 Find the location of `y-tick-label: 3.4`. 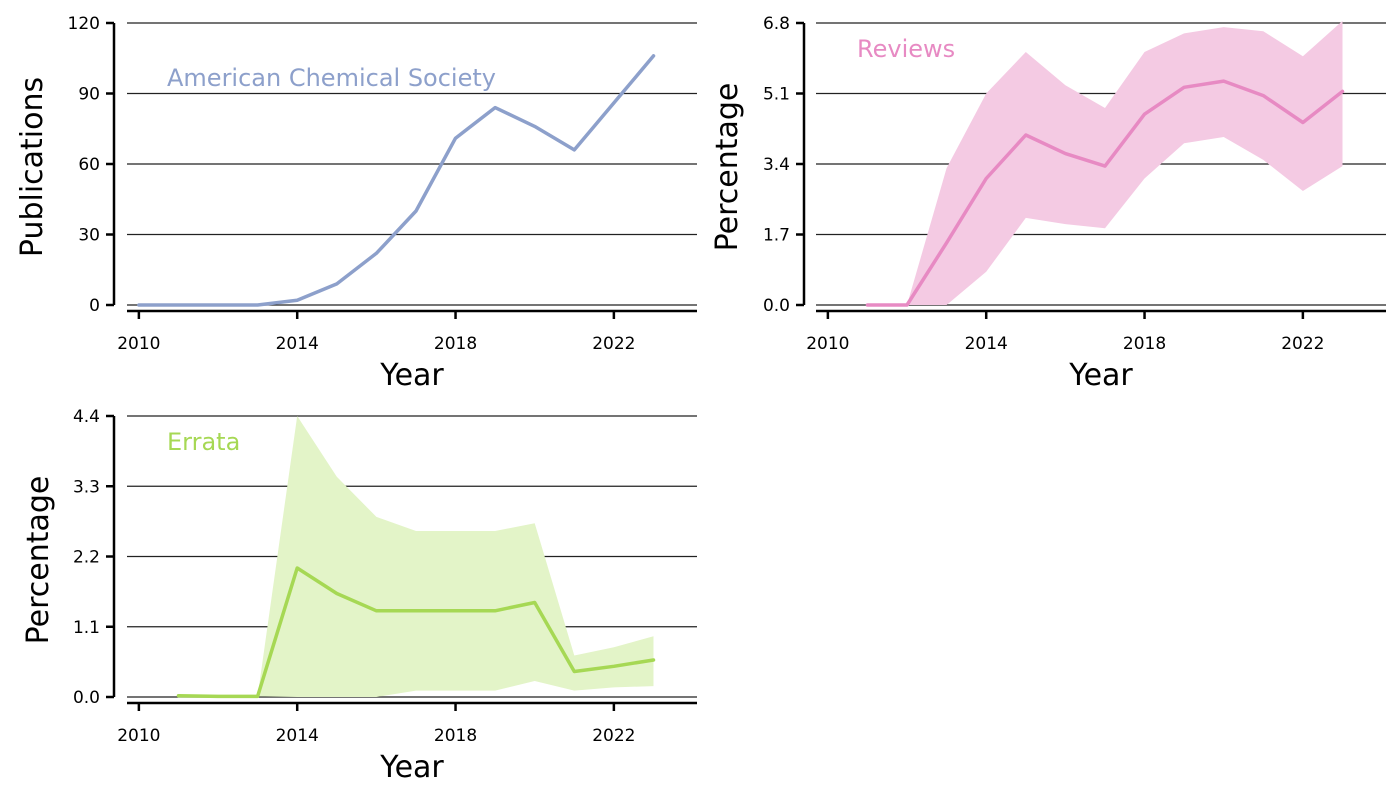

y-tick-label: 3.4 is located at coordinates (776, 165).